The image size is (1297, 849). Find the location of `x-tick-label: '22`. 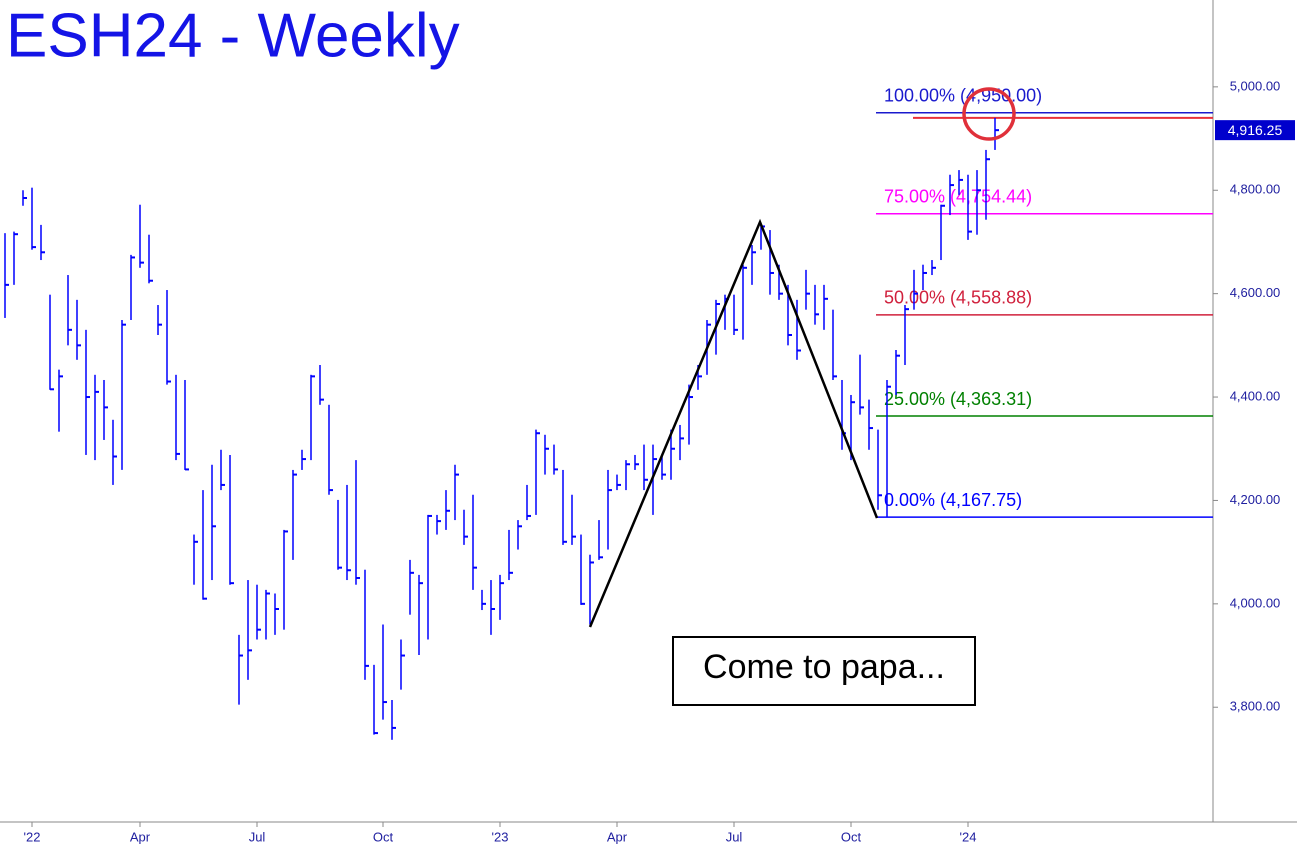

x-tick-label: '22 is located at coordinates (32, 836).